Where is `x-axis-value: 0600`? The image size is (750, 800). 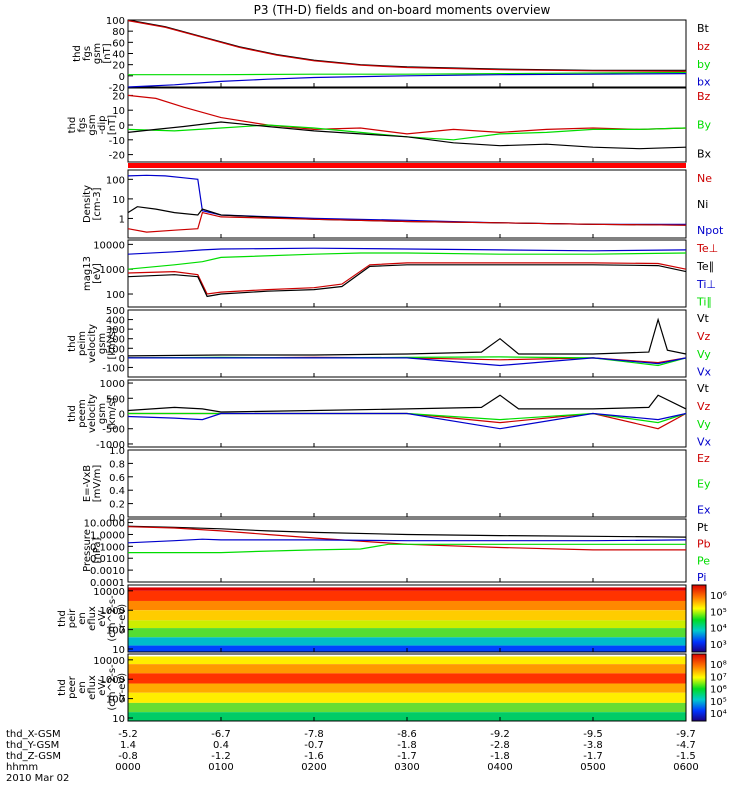 x-axis-value: 0600 is located at coordinates (685, 767).